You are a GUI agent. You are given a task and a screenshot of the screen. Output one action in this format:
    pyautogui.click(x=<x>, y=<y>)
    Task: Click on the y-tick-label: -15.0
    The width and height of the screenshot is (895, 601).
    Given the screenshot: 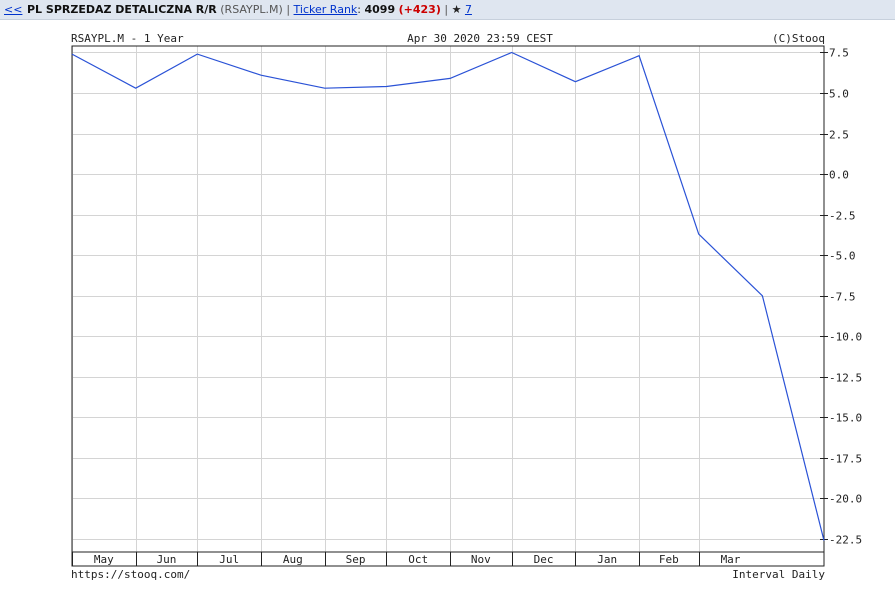 What is the action you would take?
    pyautogui.click(x=845, y=418)
    